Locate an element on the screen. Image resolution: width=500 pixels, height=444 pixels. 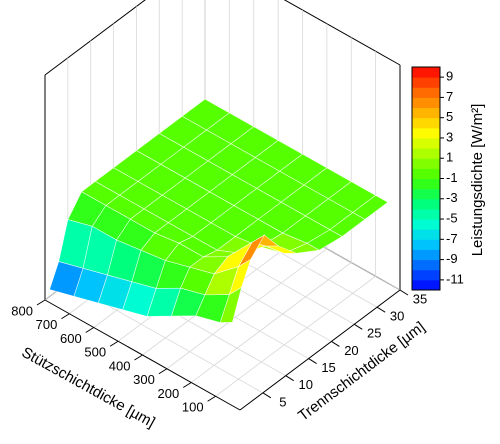
colorbar-tick-label: 5 is located at coordinates (449, 116).